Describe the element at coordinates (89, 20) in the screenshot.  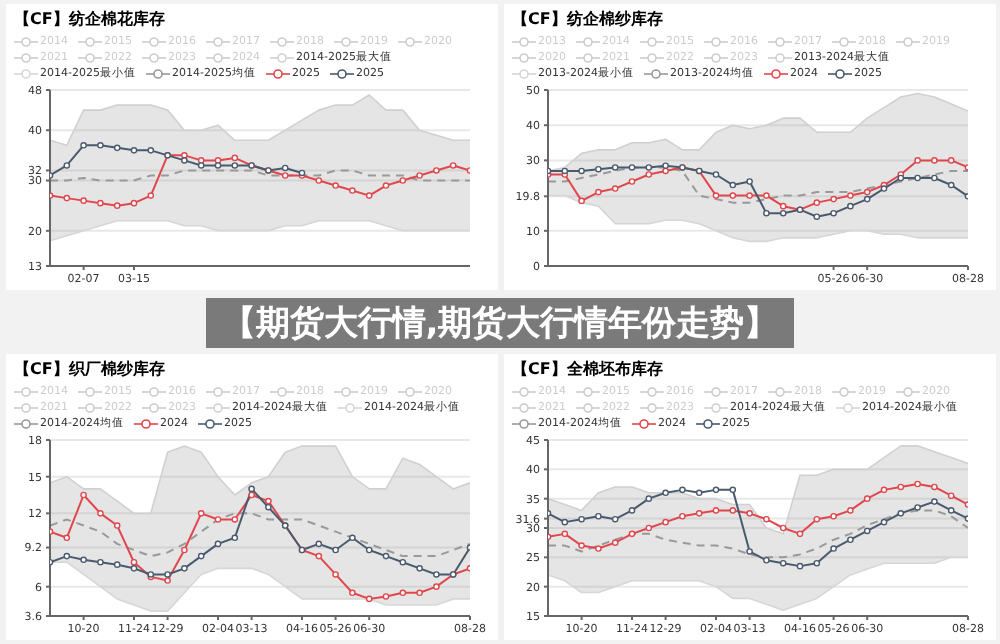
I see `chart-title: 【CF】纺企棉花库存` at that location.